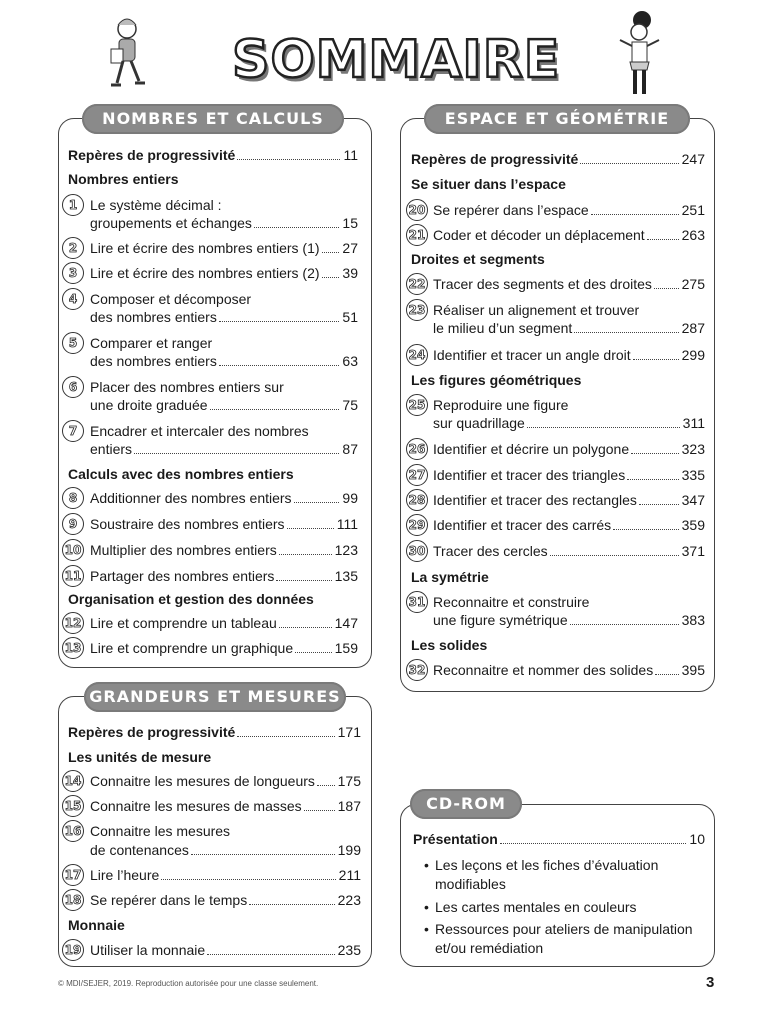 This screenshot has height=1024, width=768. I want to click on toc-entry: Repères de progressivité 11, so click(213, 155).